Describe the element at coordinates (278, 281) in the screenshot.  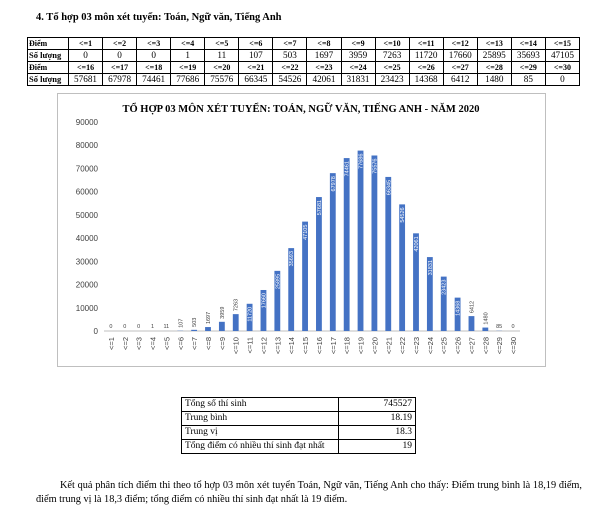
I see `data-label: 25895` at that location.